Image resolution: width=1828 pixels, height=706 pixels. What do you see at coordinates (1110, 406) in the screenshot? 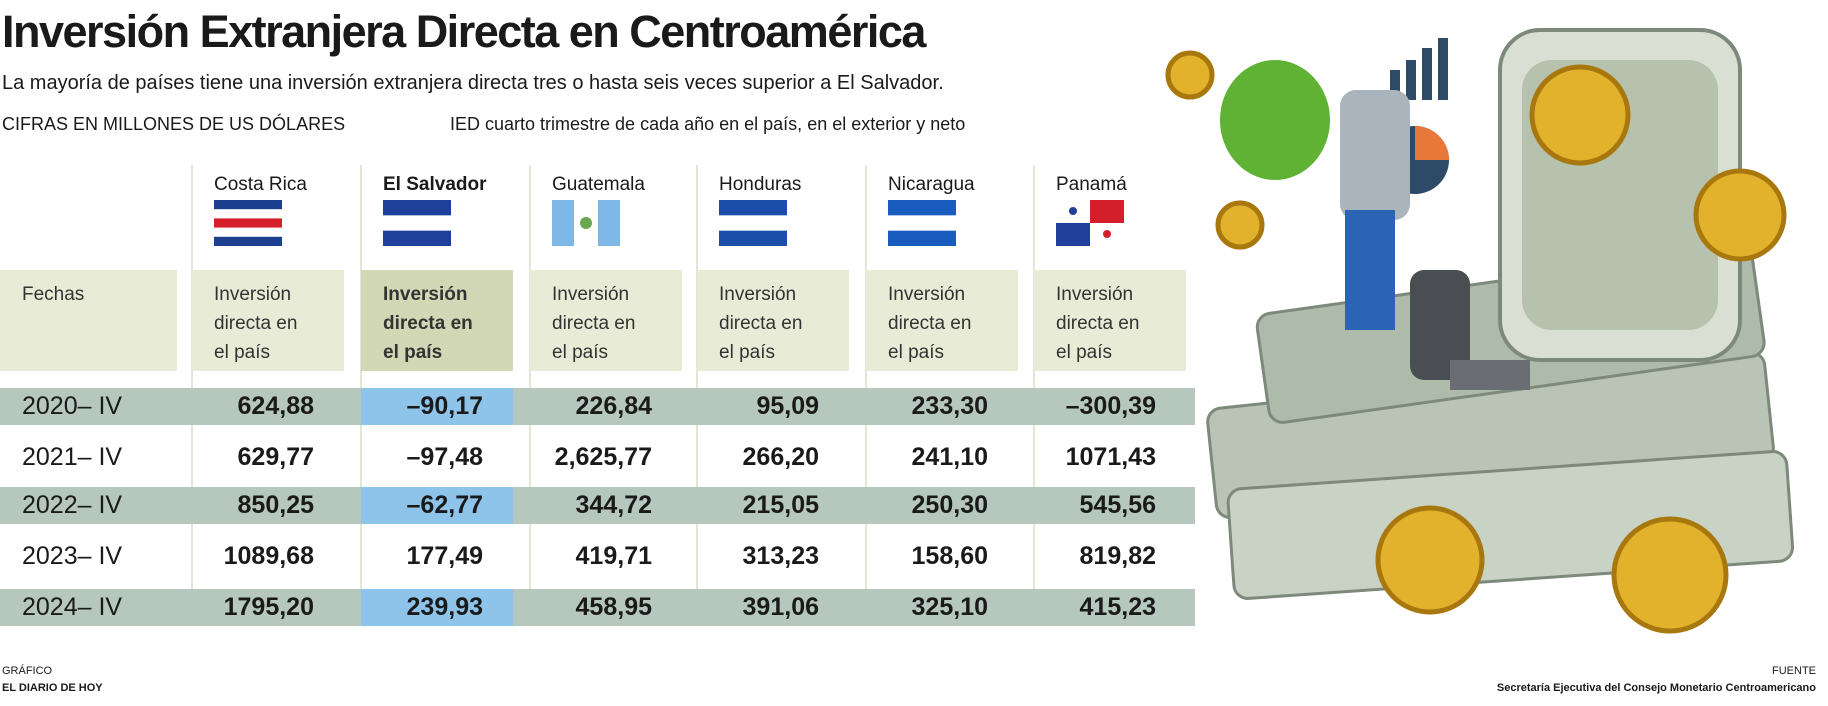
I see `value: –300,39` at bounding box center [1110, 406].